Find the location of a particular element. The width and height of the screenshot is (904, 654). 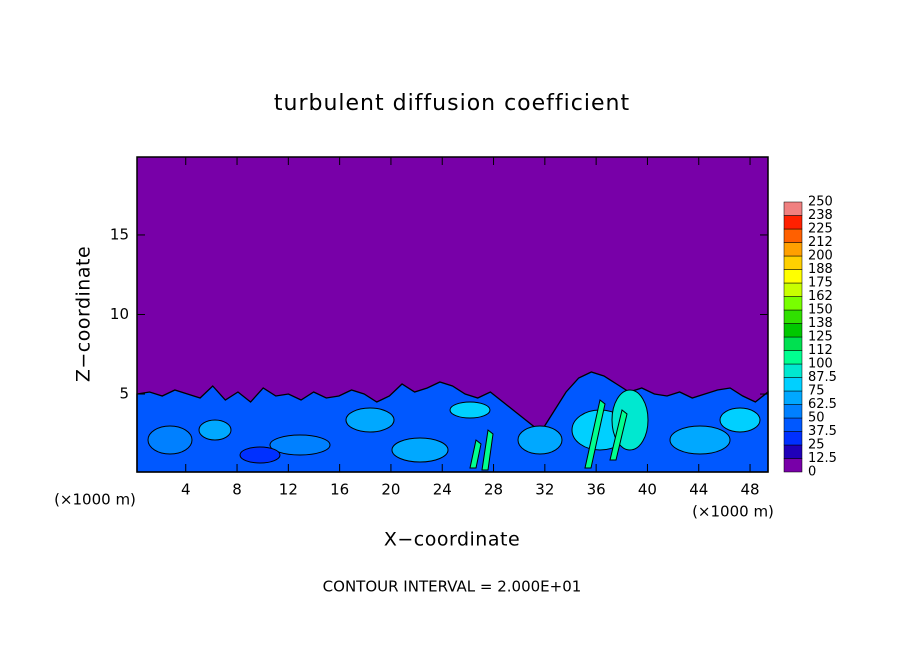

colorbar-label: 188 is located at coordinates (820, 269).